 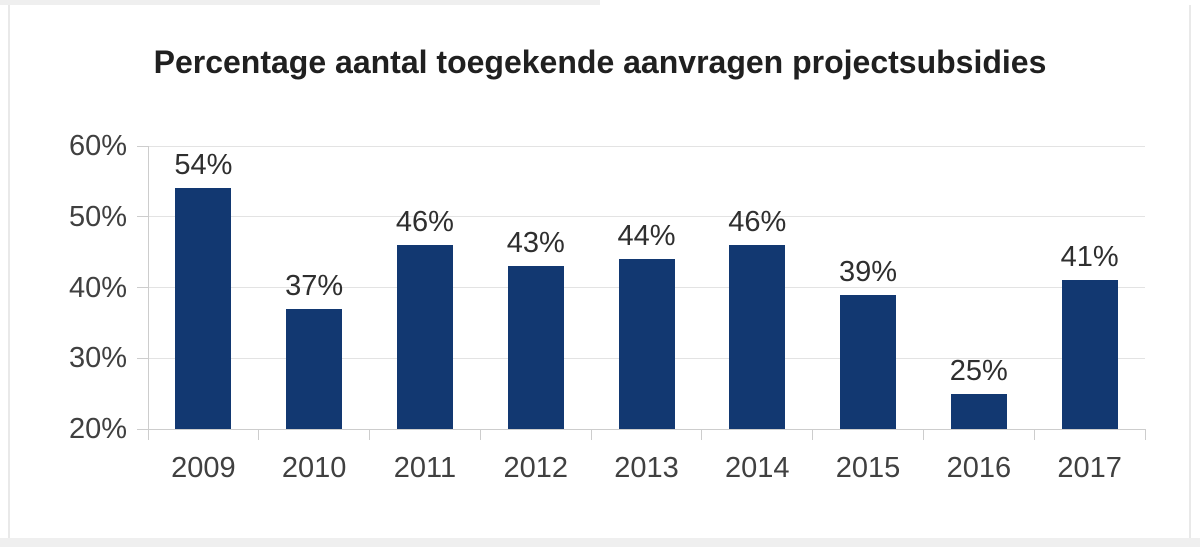 I want to click on x-tick-label: 2017, so click(x=1089, y=468).